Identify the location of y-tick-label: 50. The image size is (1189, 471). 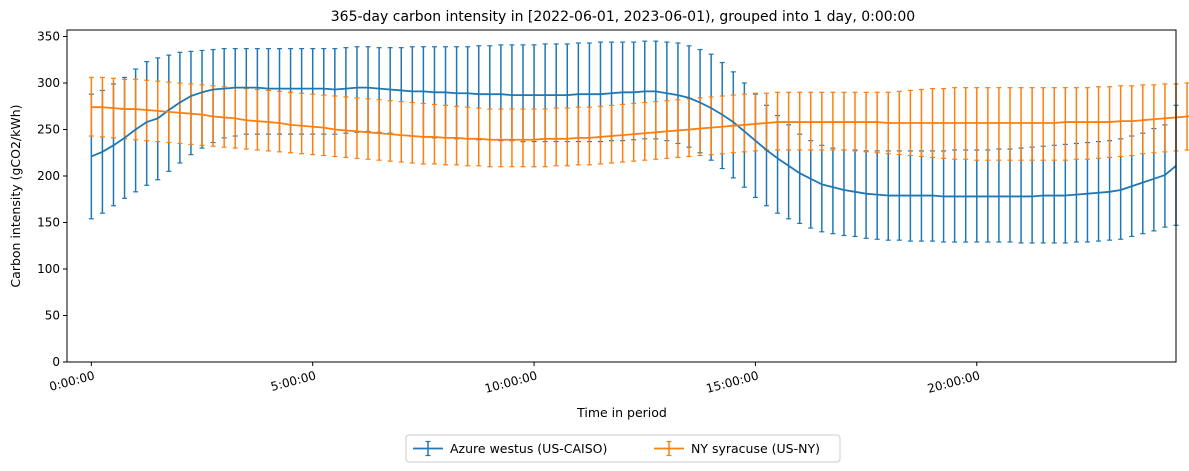
(52, 316).